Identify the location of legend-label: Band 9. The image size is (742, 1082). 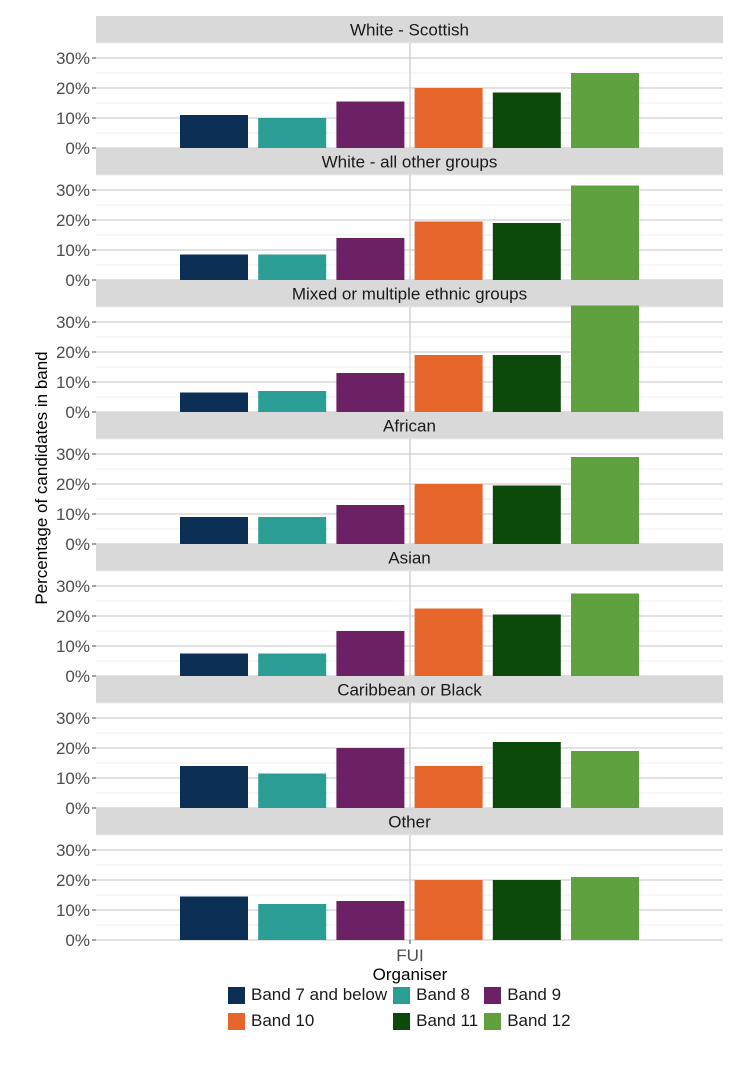
(534, 994).